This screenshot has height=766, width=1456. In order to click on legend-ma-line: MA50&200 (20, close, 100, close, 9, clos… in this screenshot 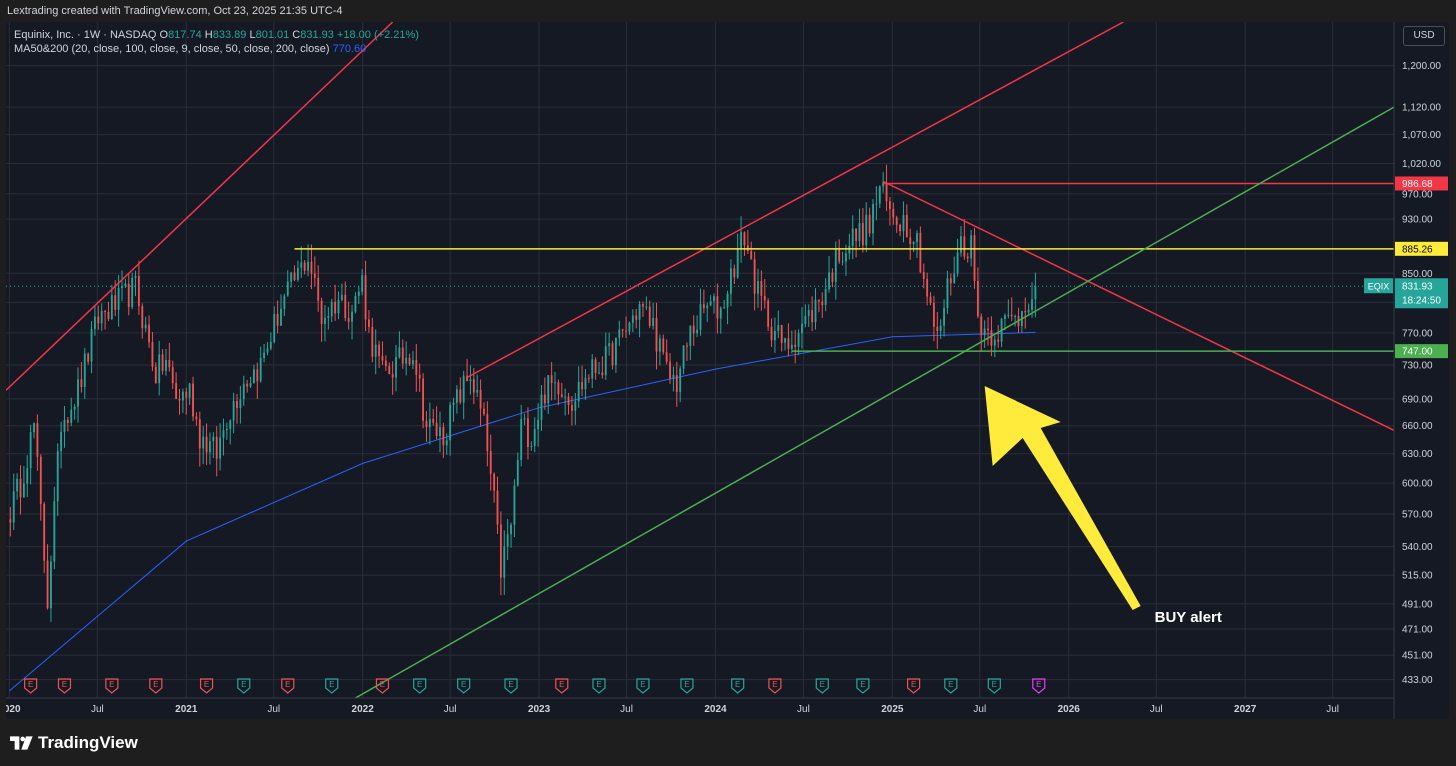, I will do `click(216, 49)`.